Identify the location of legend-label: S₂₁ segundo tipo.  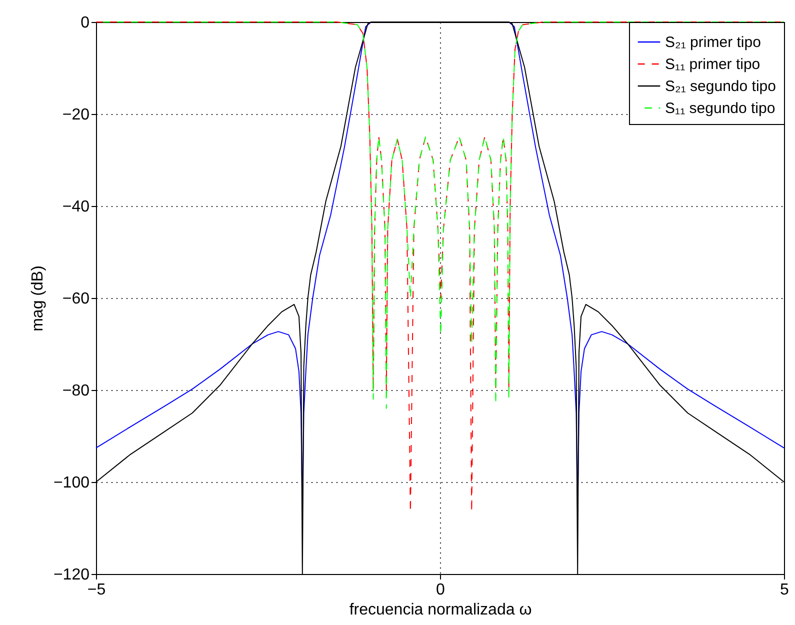
(720, 86).